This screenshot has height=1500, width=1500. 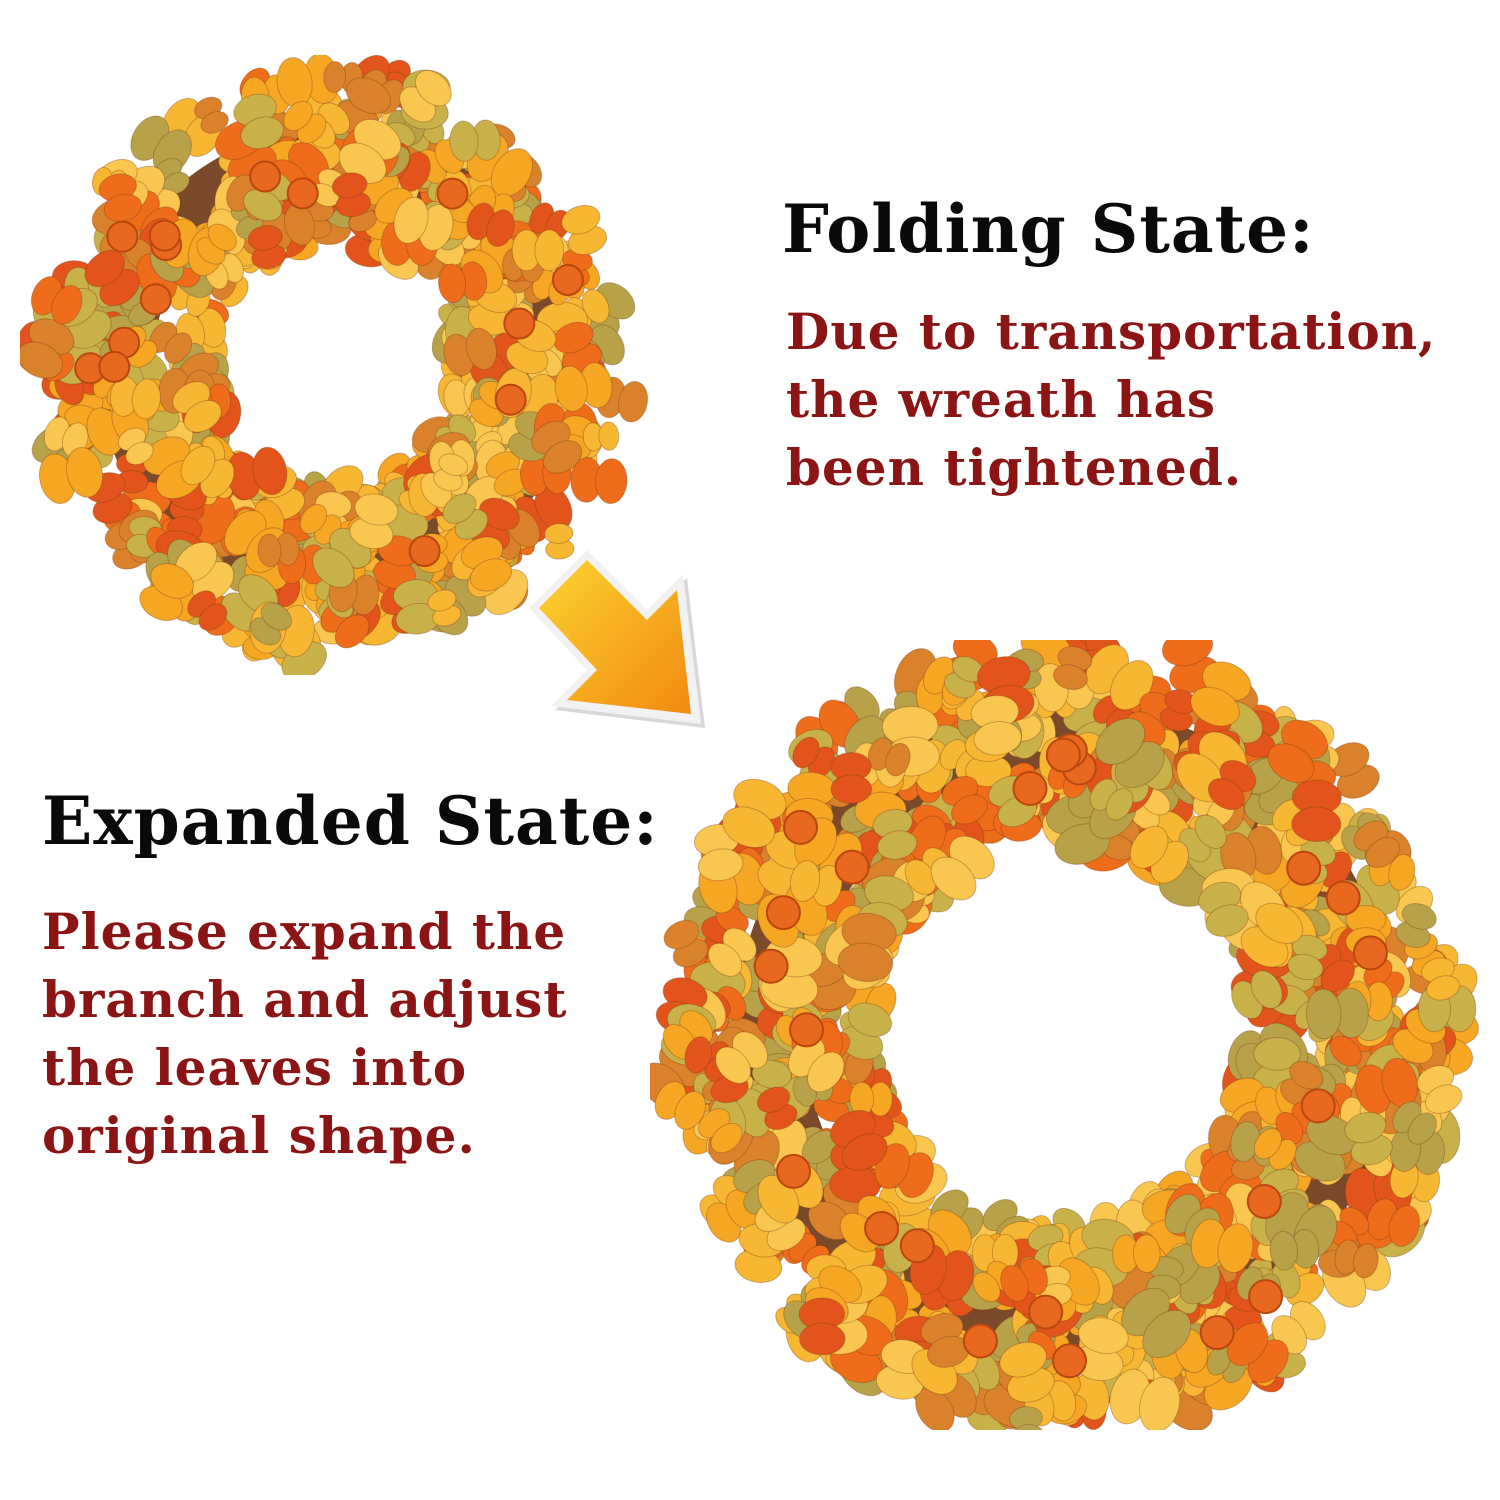 What do you see at coordinates (350, 821) in the screenshot?
I see `expanded-state-heading: Expanded State:` at bounding box center [350, 821].